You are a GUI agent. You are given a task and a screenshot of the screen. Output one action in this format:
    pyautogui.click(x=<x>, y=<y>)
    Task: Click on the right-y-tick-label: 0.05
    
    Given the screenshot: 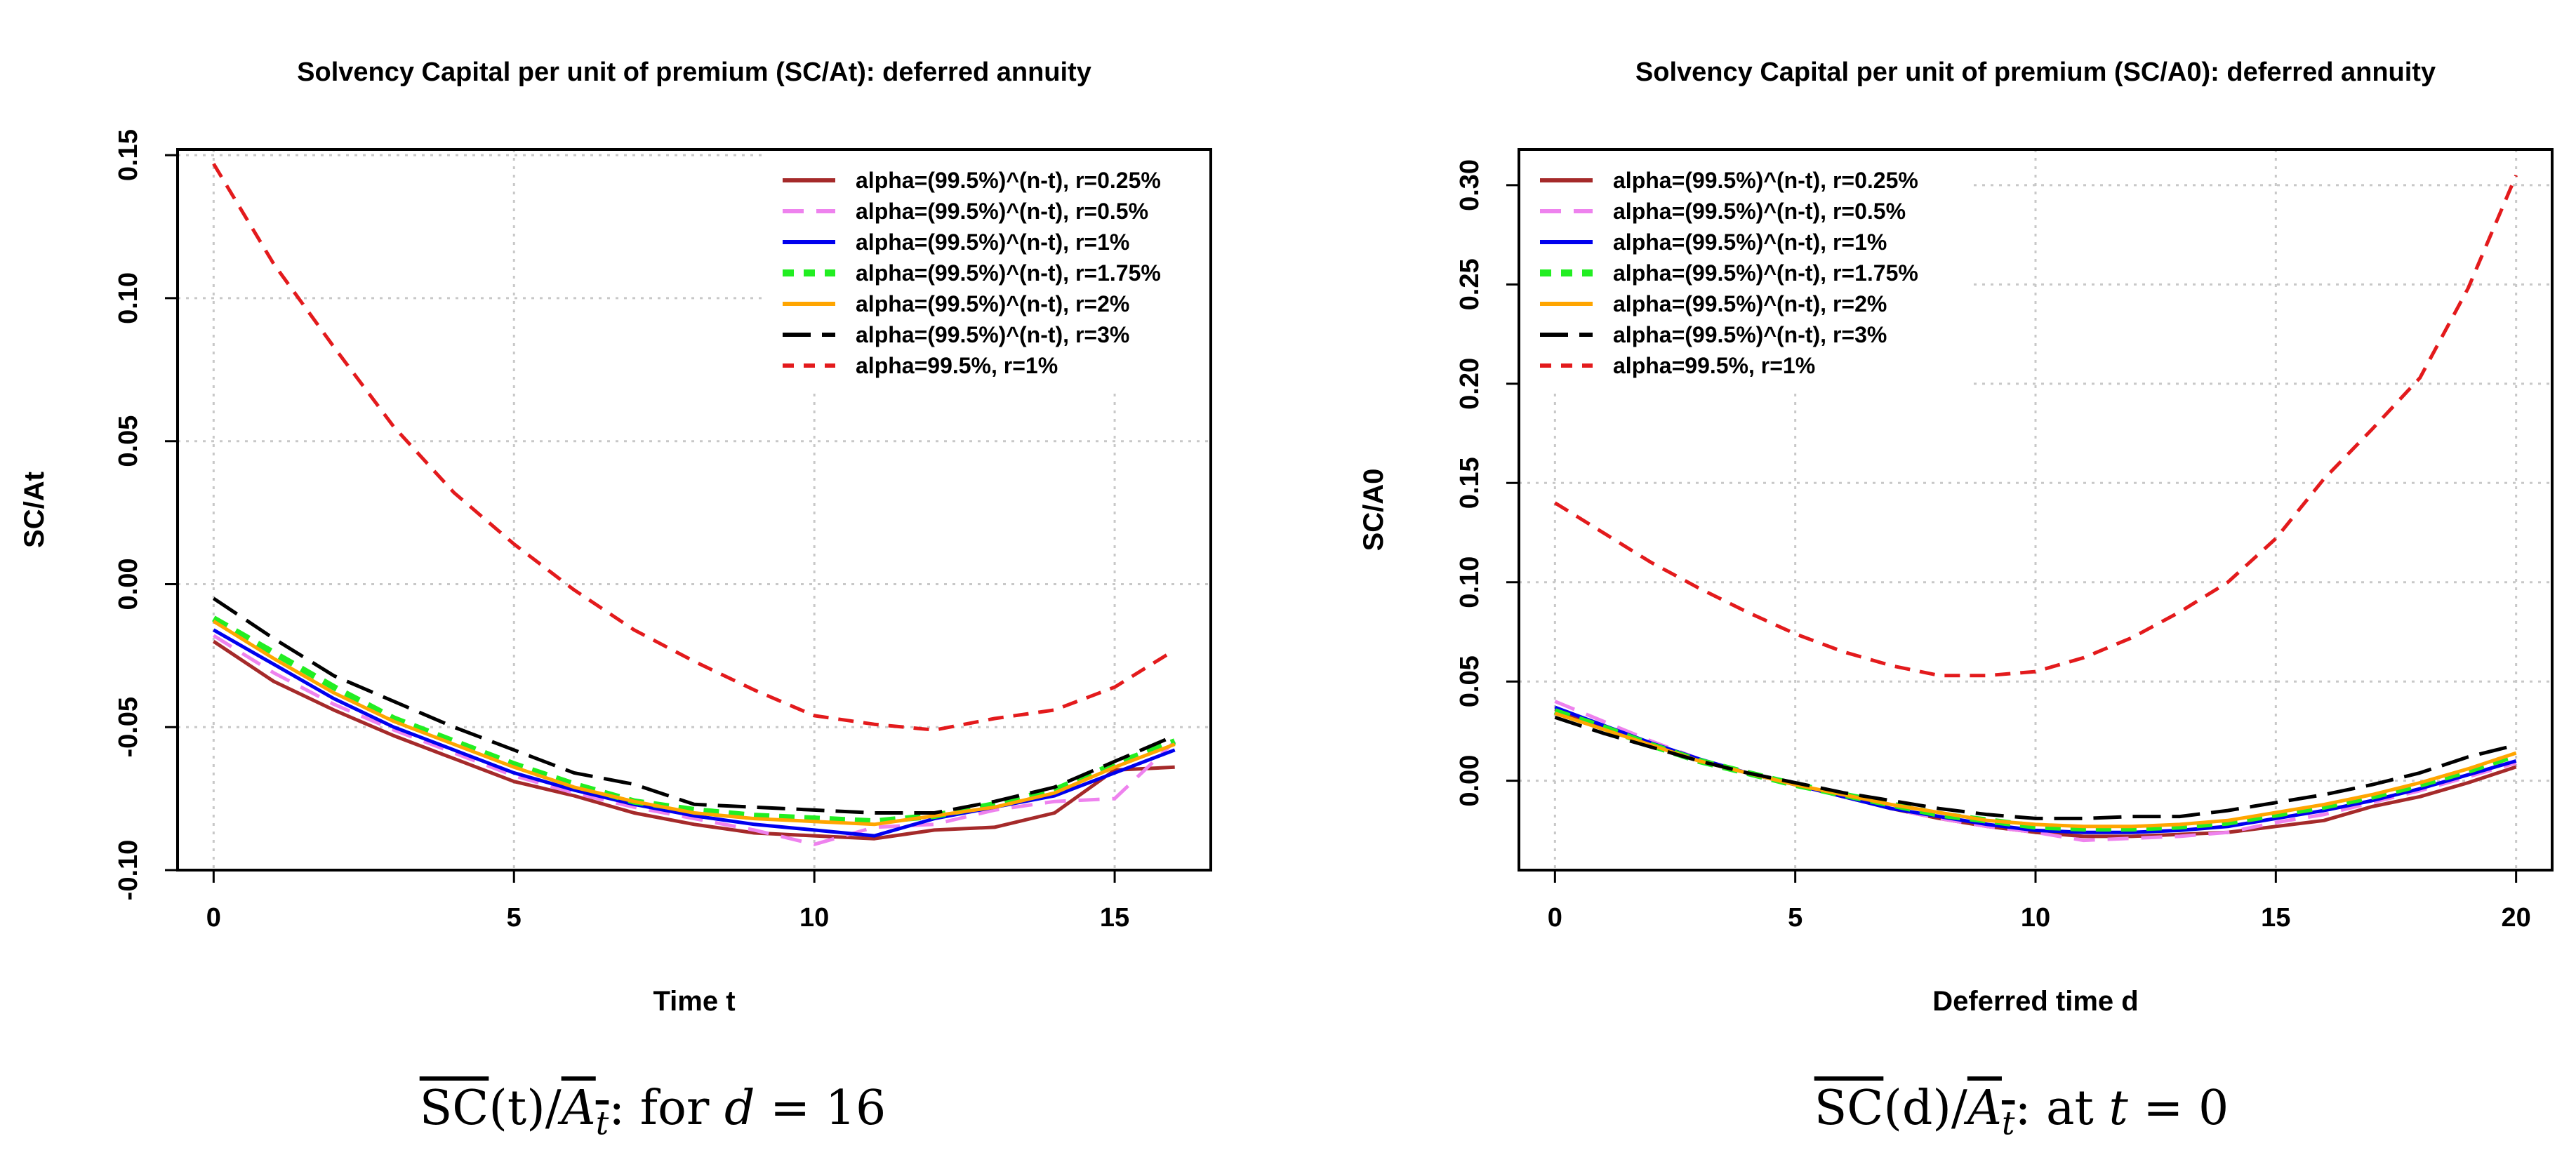 What is the action you would take?
    pyautogui.click(x=1470, y=681)
    